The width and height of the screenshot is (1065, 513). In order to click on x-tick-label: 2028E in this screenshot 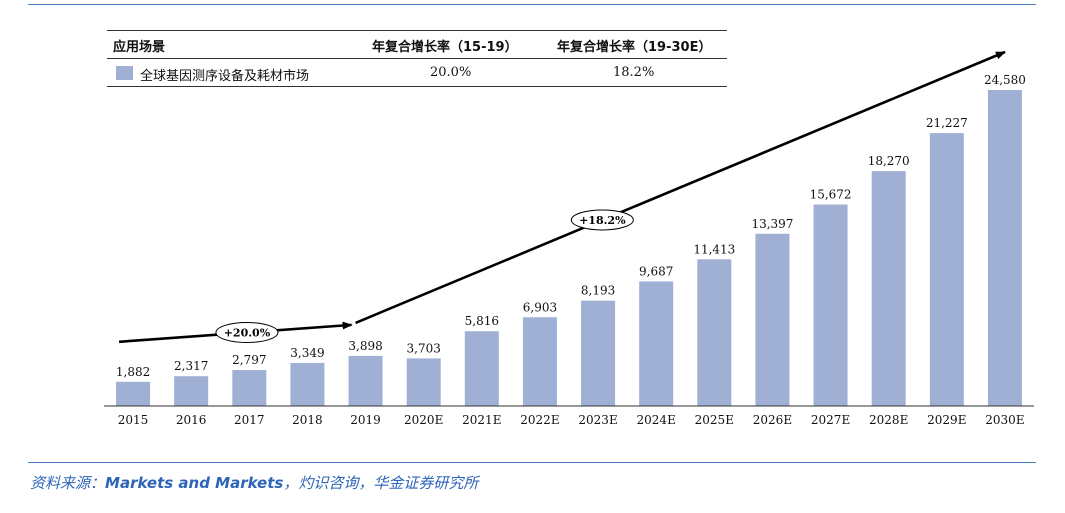, I will do `click(888, 420)`.